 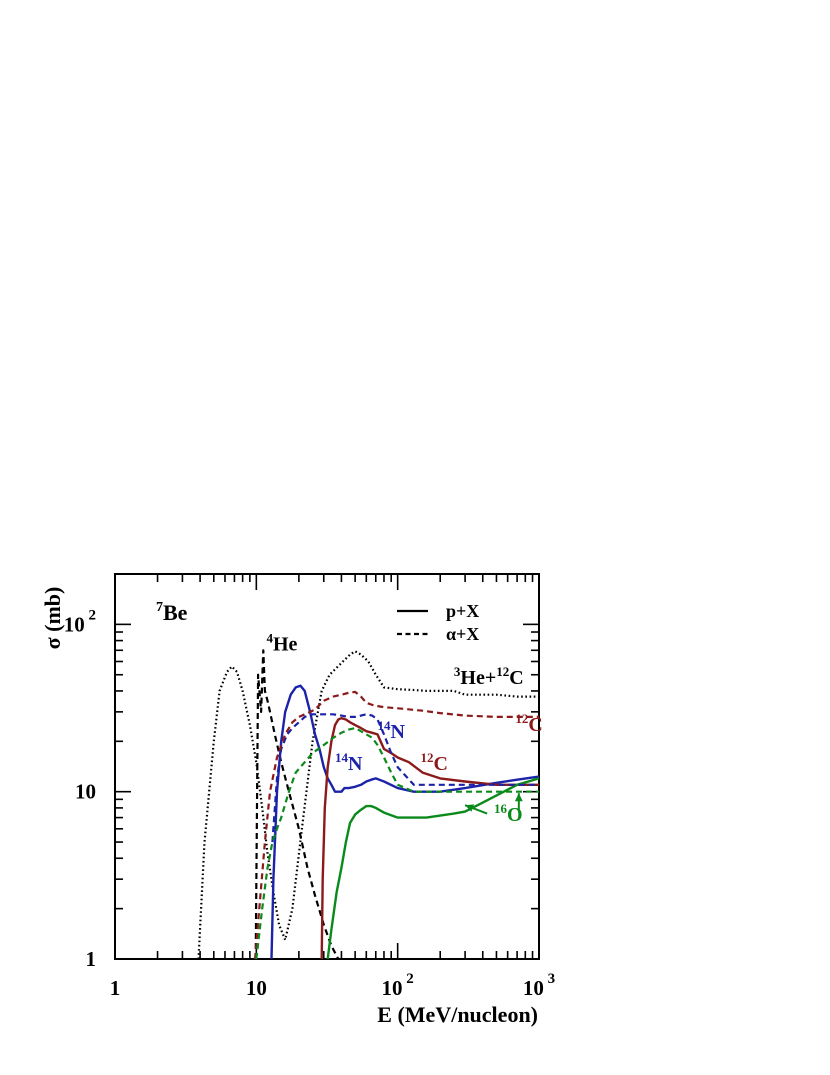 I want to click on series-annotation-3: 14N, so click(x=392, y=730).